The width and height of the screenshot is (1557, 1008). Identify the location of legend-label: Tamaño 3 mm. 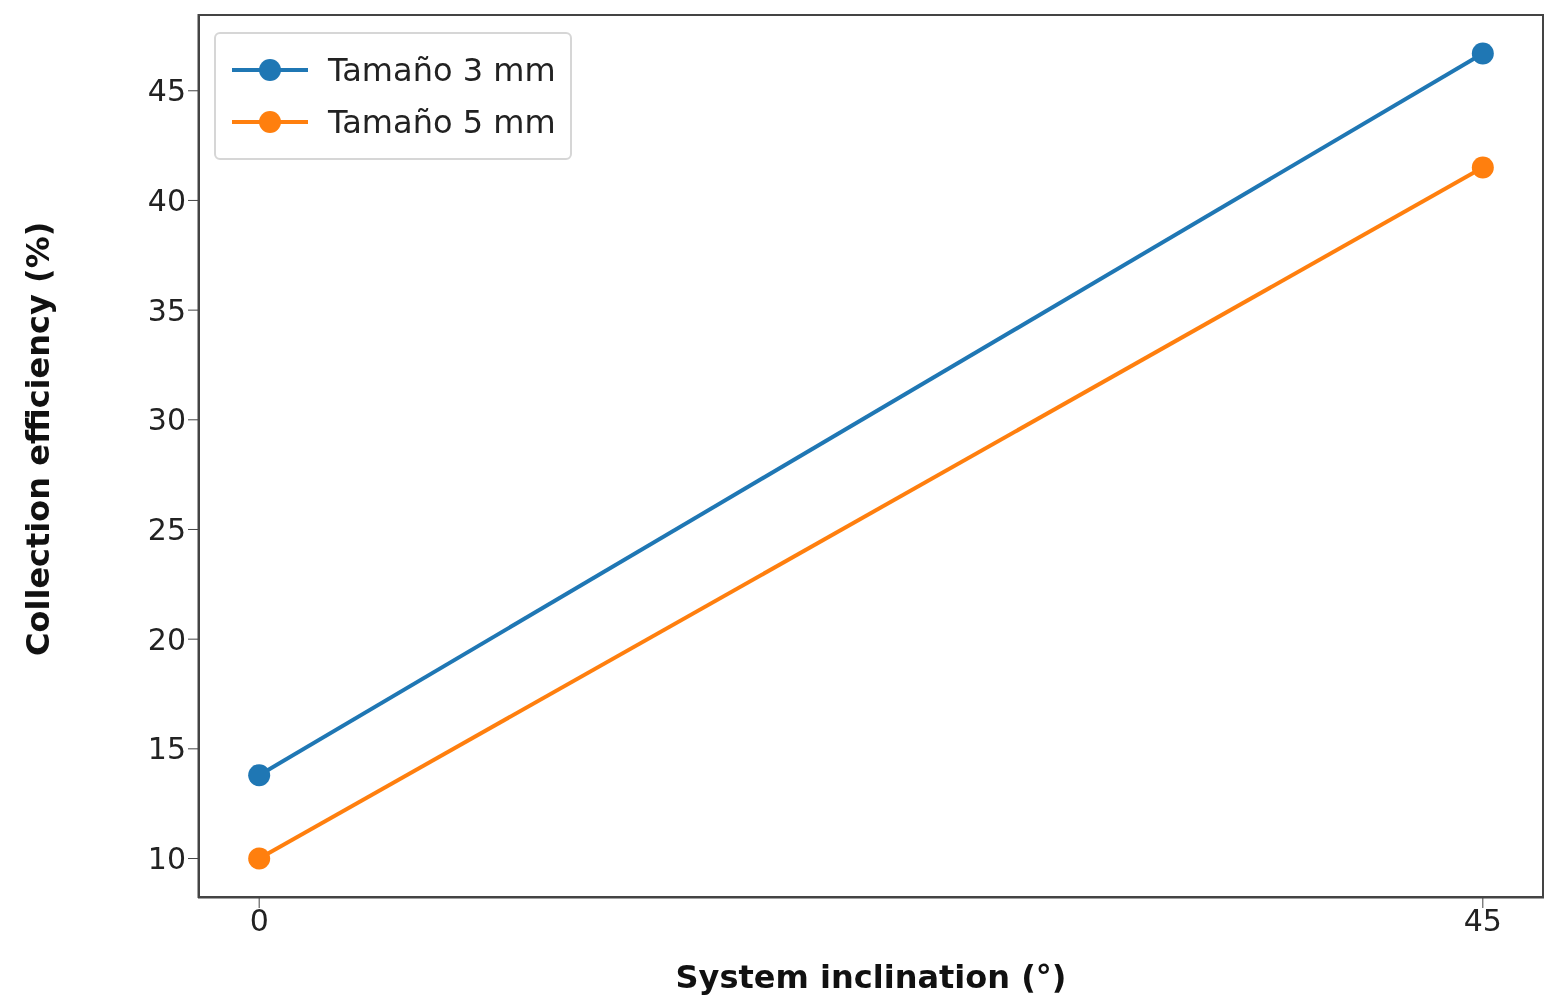
(442, 70).